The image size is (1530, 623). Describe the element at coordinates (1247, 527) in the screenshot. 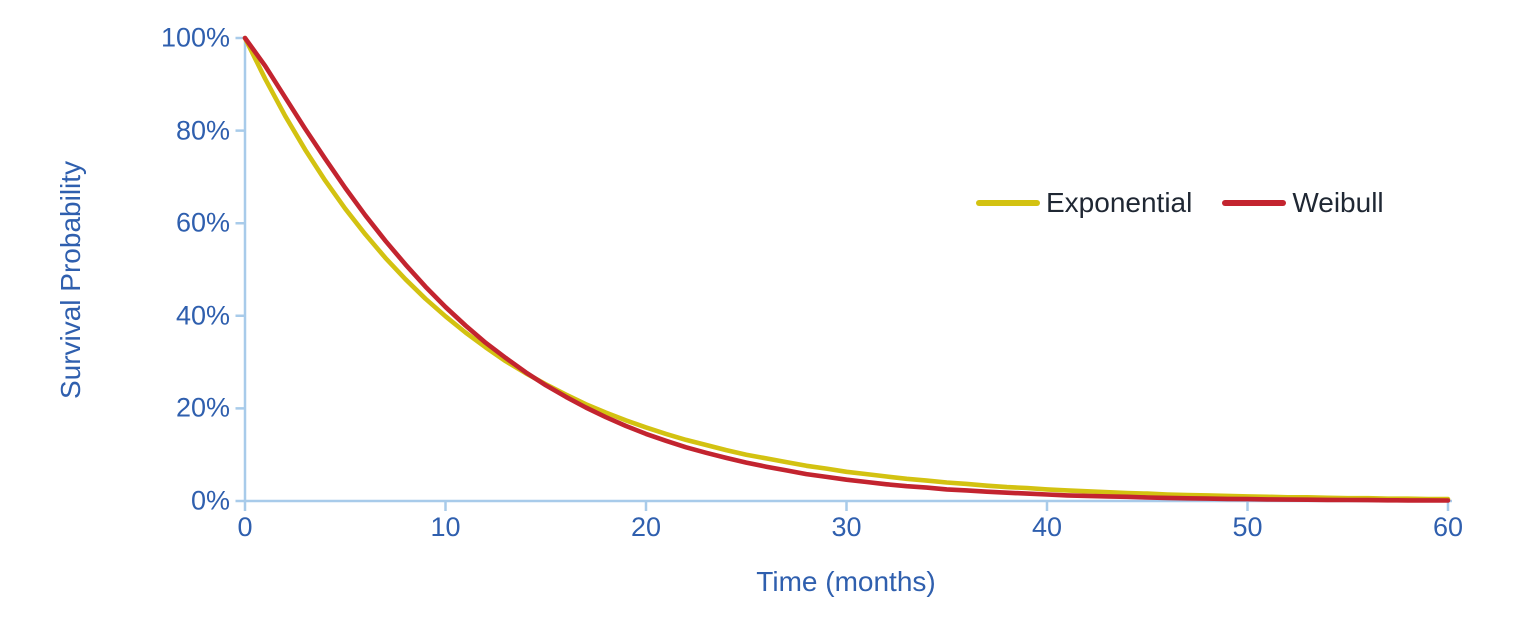

I see `x-tick-label: 50` at that location.